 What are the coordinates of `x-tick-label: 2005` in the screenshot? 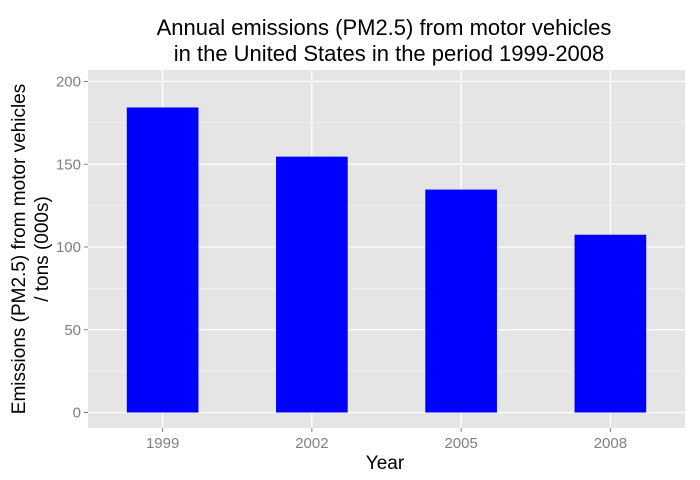 It's located at (460, 443).